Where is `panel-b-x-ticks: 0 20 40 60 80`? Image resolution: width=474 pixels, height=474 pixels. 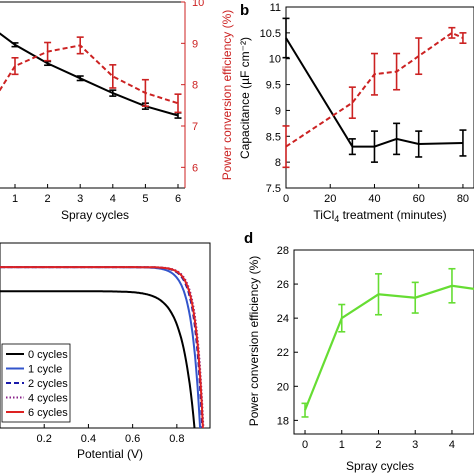
panel-b-x-ticks: 0 20 40 60 80 is located at coordinates (376, 194).